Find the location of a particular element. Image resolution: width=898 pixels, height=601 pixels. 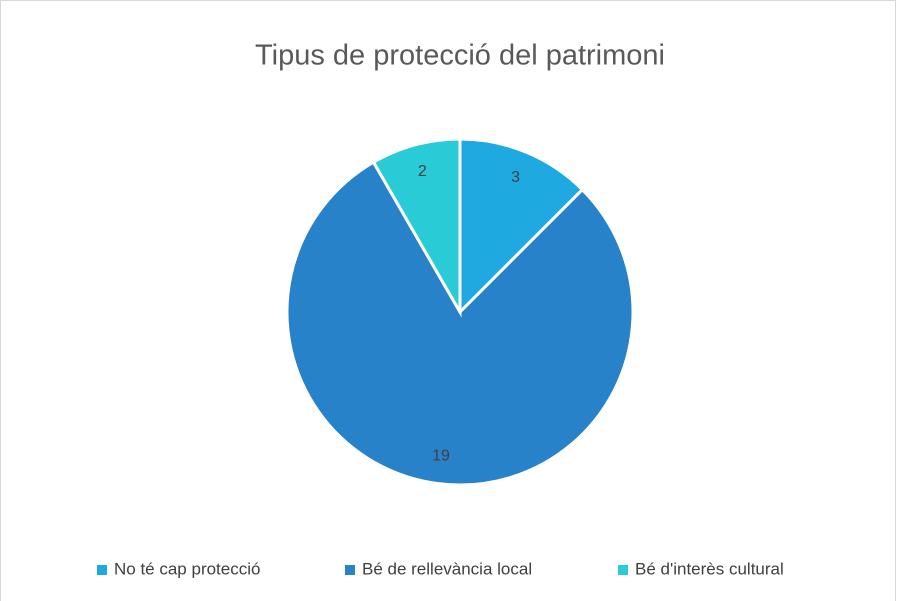

legend-label: Bé d'interès cultural is located at coordinates (709, 568).